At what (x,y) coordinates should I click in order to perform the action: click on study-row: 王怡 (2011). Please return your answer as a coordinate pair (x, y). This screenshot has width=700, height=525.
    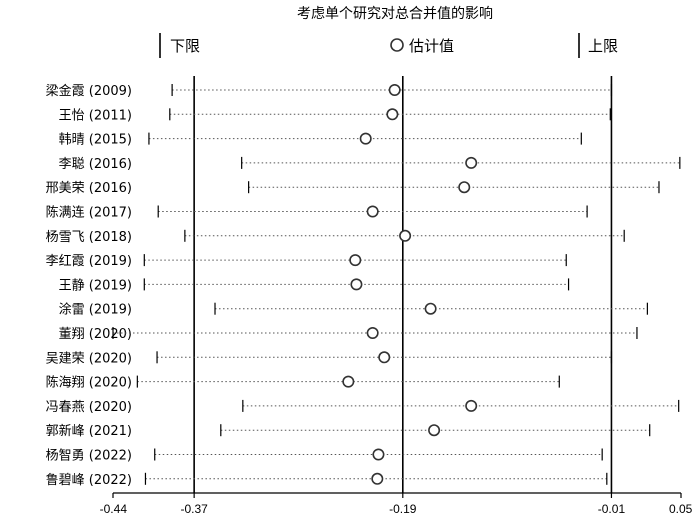
    Looking at the image, I should click on (335, 115).